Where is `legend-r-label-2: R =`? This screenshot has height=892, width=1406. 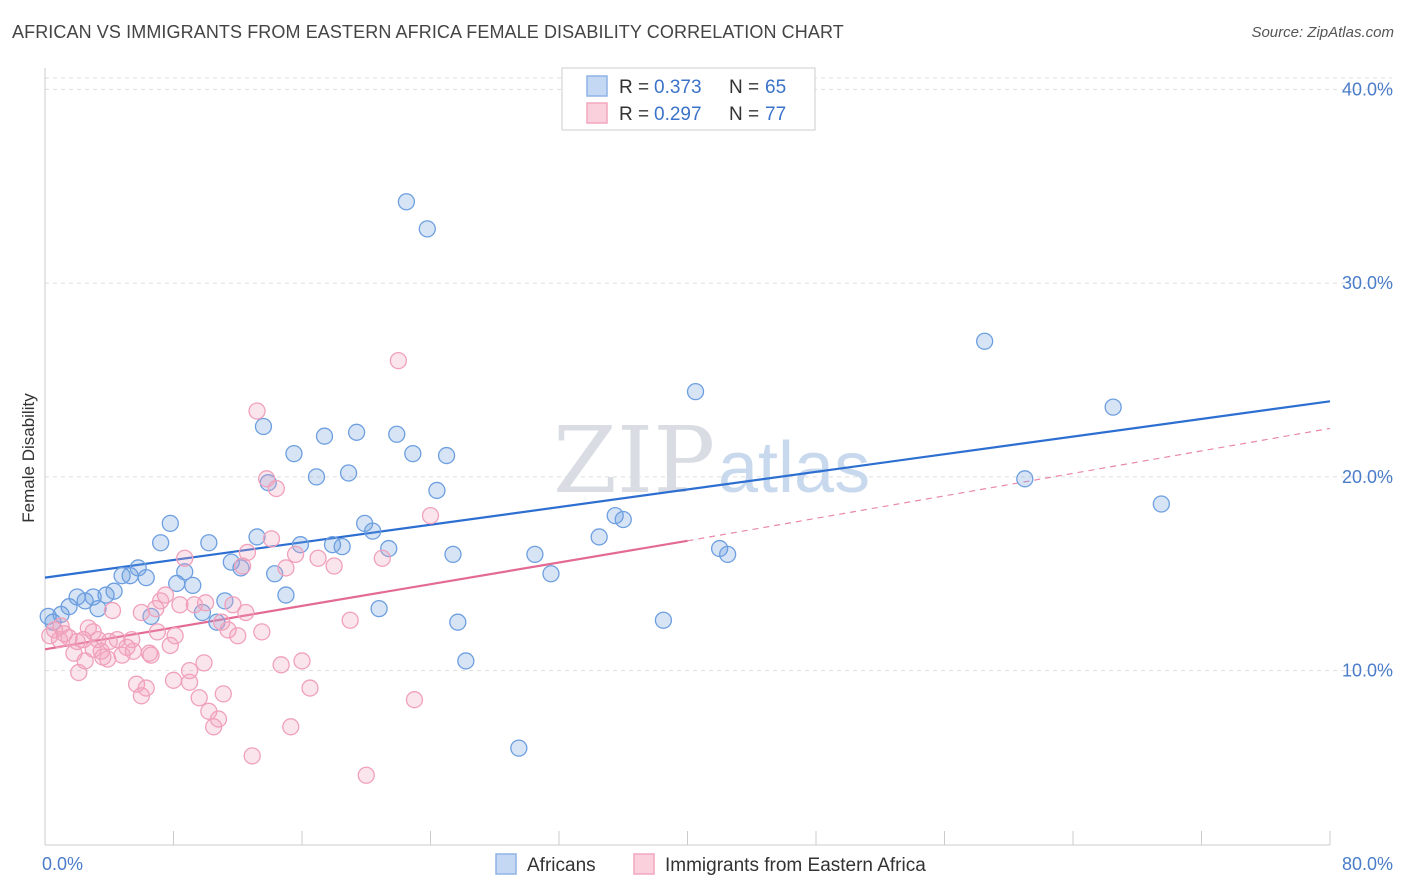 legend-r-label-2: R = is located at coordinates (634, 114).